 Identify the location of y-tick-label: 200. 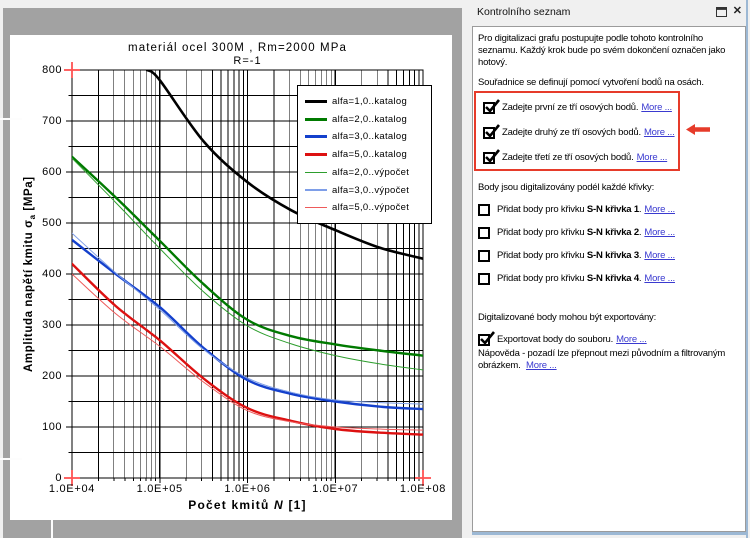
(52, 375).